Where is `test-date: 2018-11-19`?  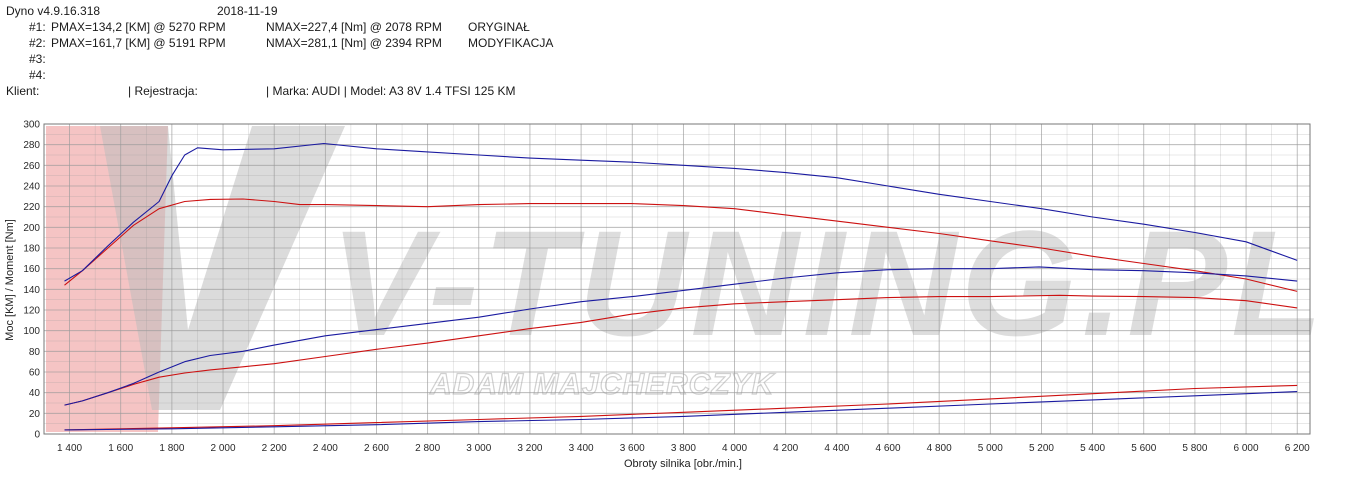 test-date: 2018-11-19 is located at coordinates (247, 11).